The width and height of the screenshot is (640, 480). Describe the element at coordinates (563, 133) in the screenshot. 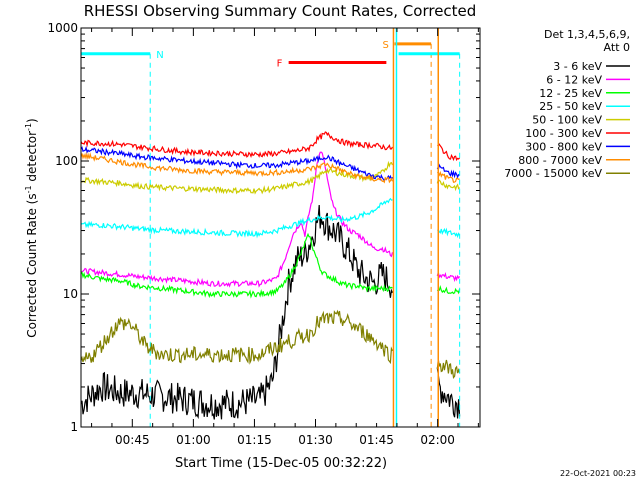

I see `legend-label-6: 100 - 300 keV` at that location.